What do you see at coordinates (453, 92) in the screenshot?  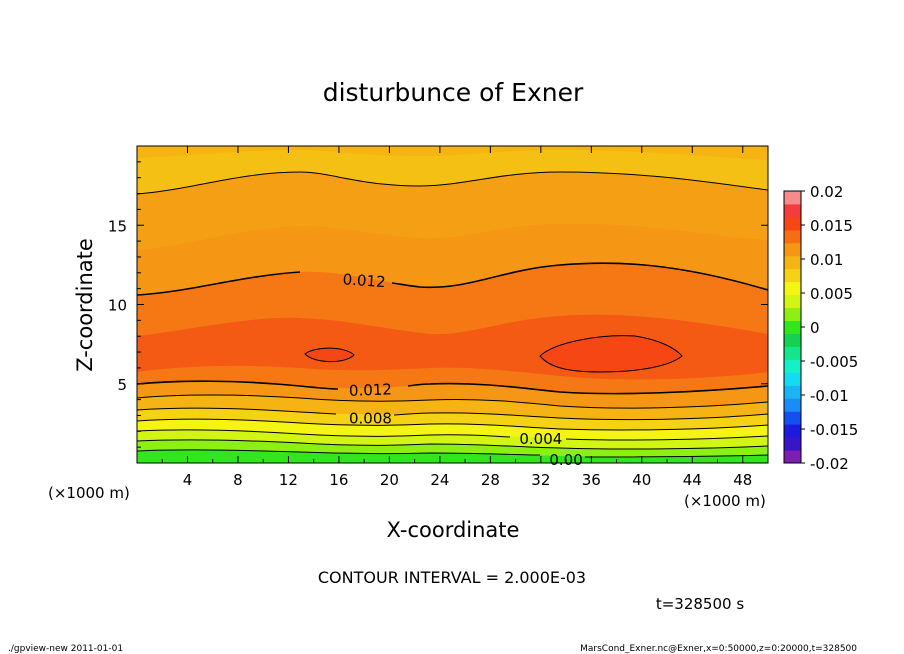 I see `chart-title: disturbunce of Exner` at bounding box center [453, 92].